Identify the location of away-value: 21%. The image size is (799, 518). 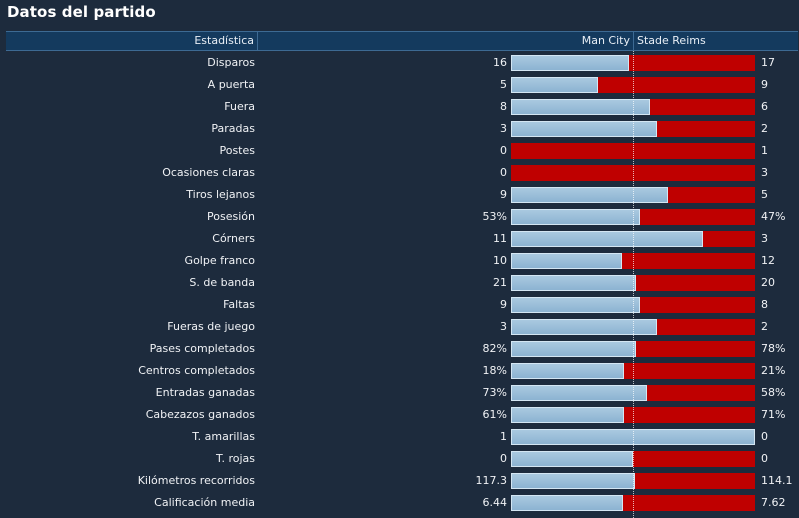
(773, 370).